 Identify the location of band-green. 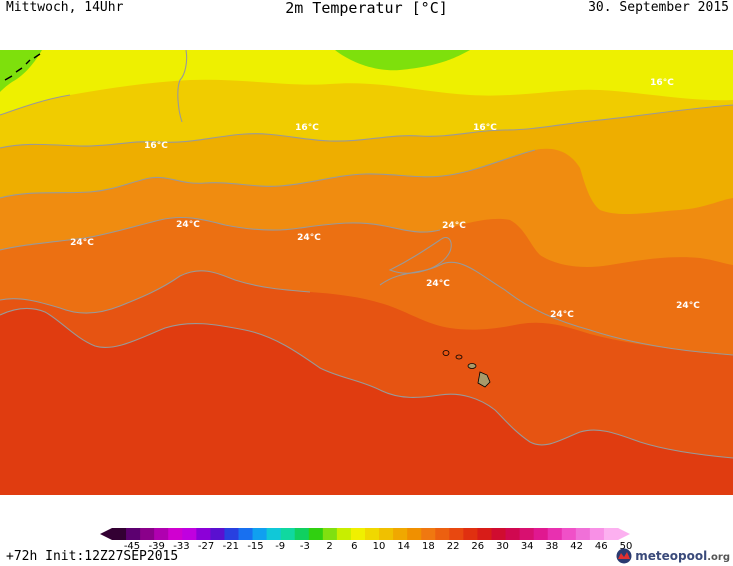
(402, 60).